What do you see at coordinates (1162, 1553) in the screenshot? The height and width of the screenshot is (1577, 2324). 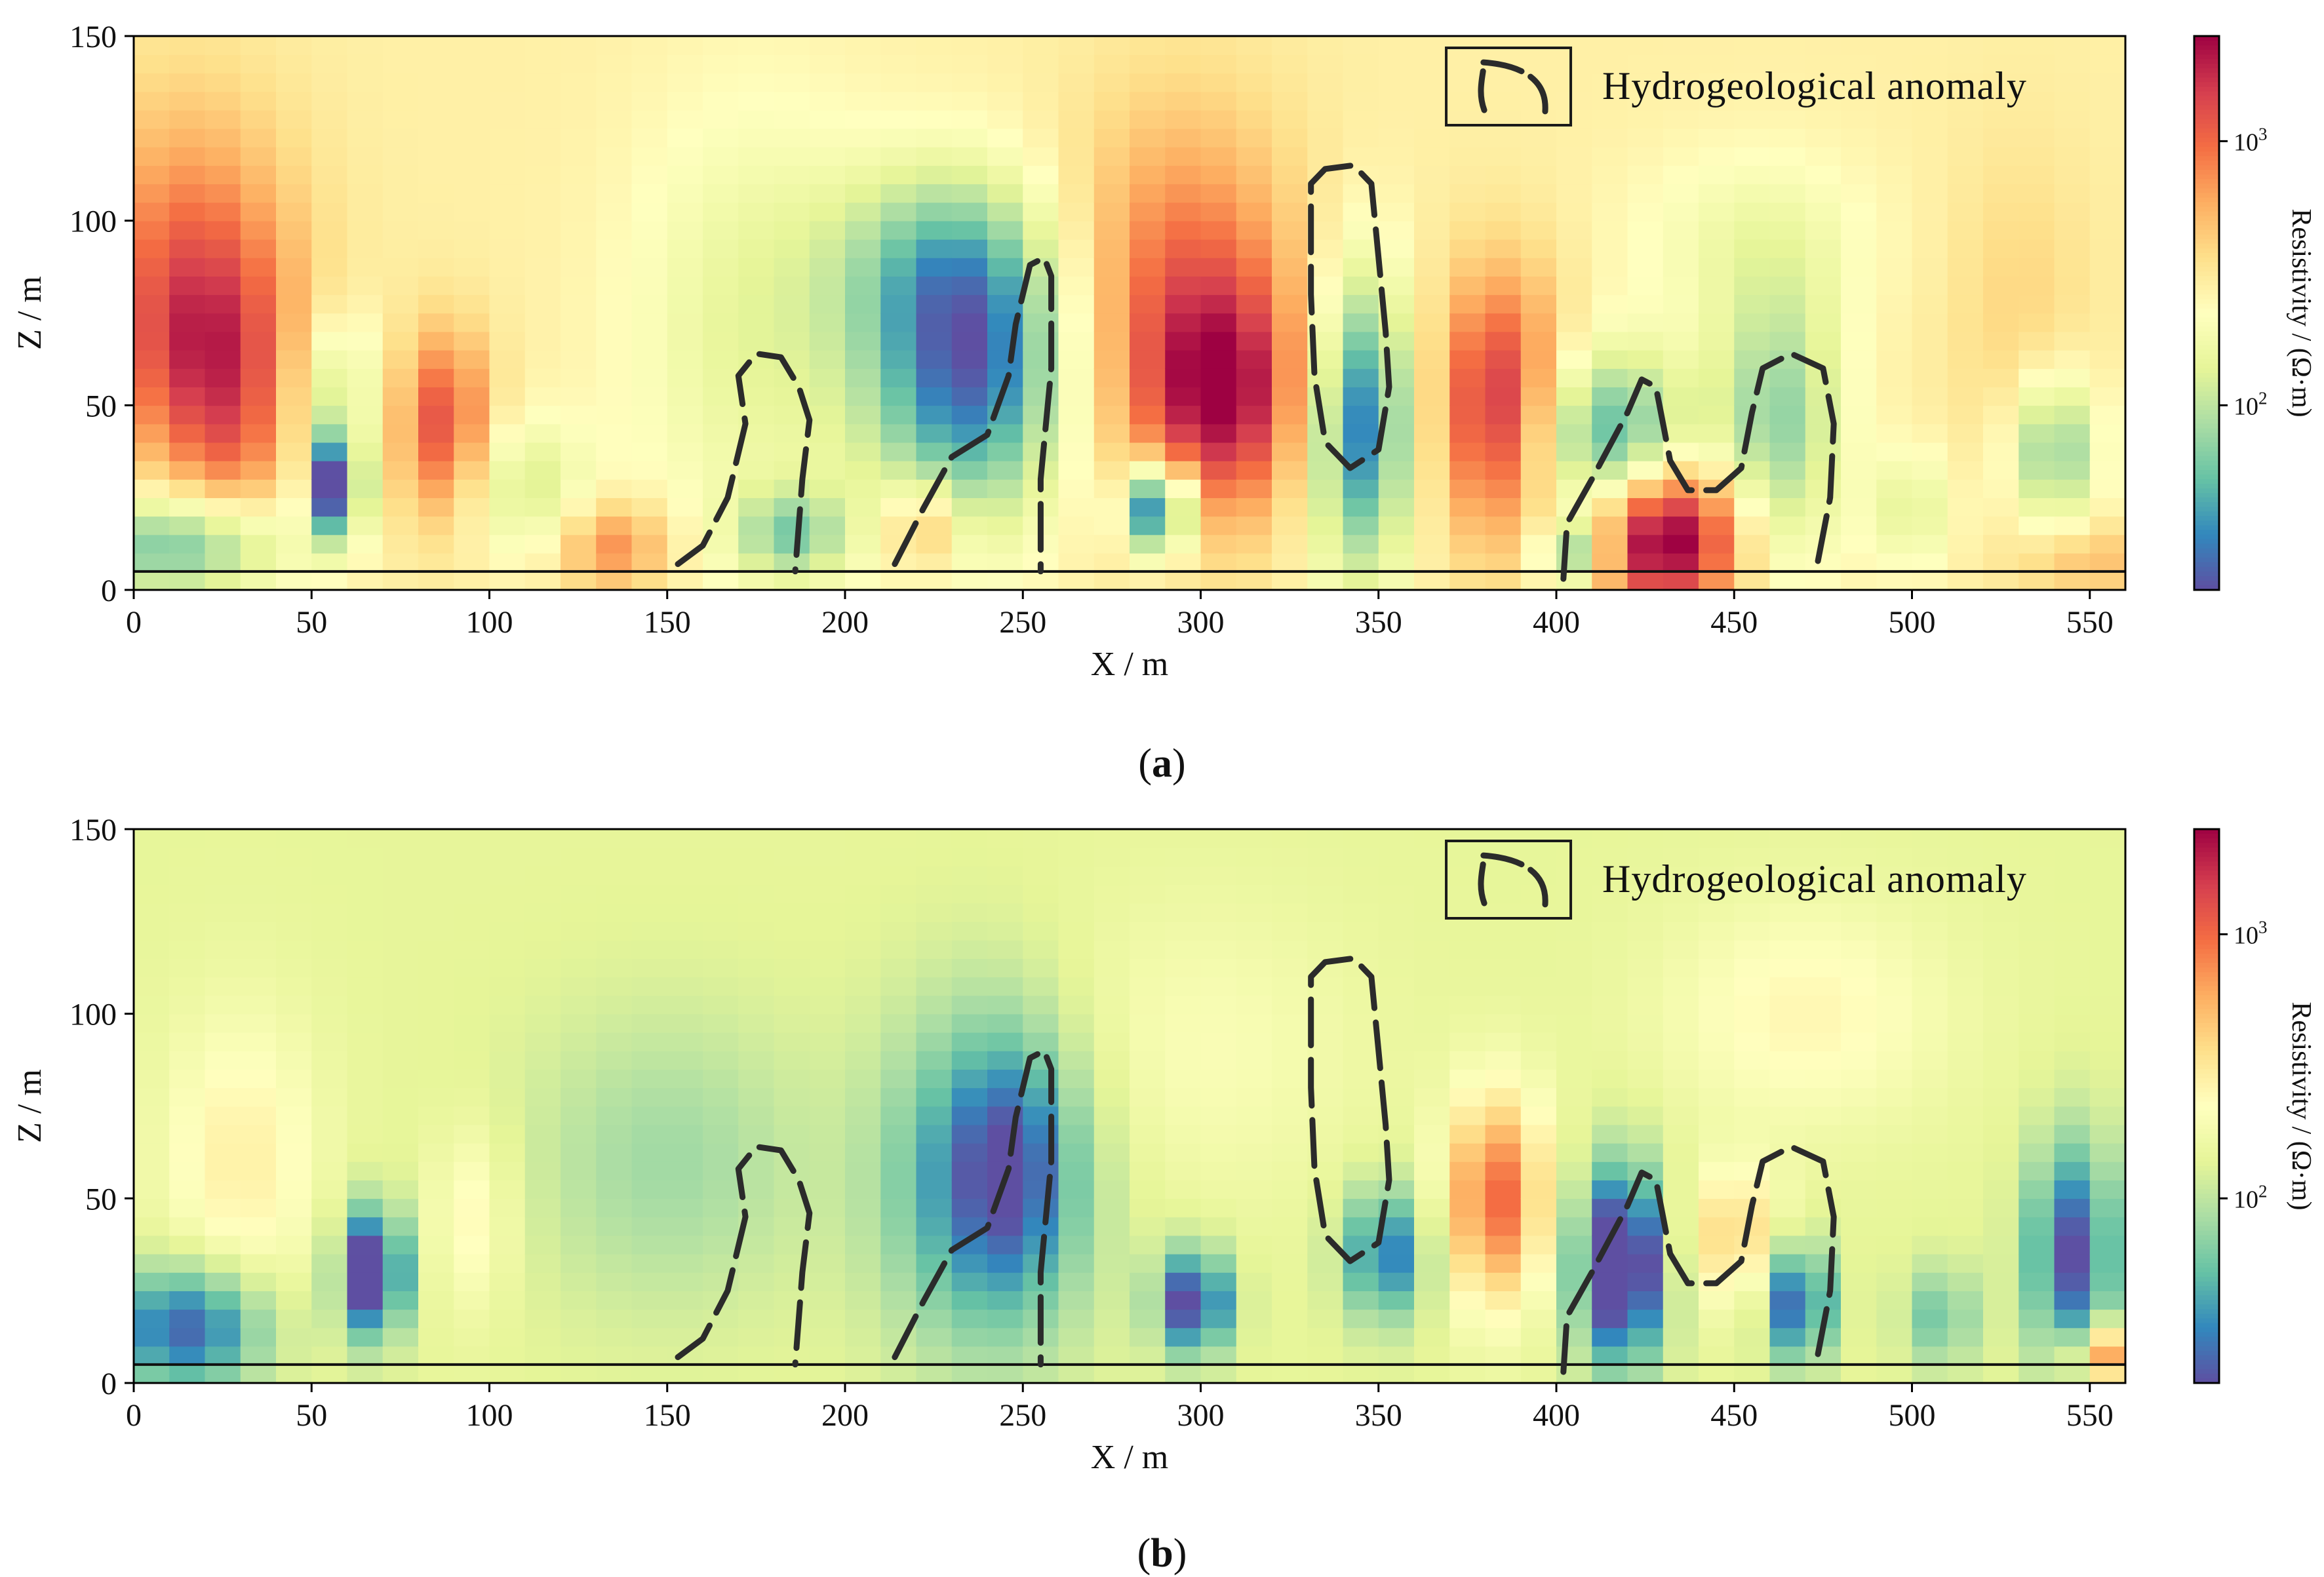 I see `caption-b: (b)` at bounding box center [1162, 1553].